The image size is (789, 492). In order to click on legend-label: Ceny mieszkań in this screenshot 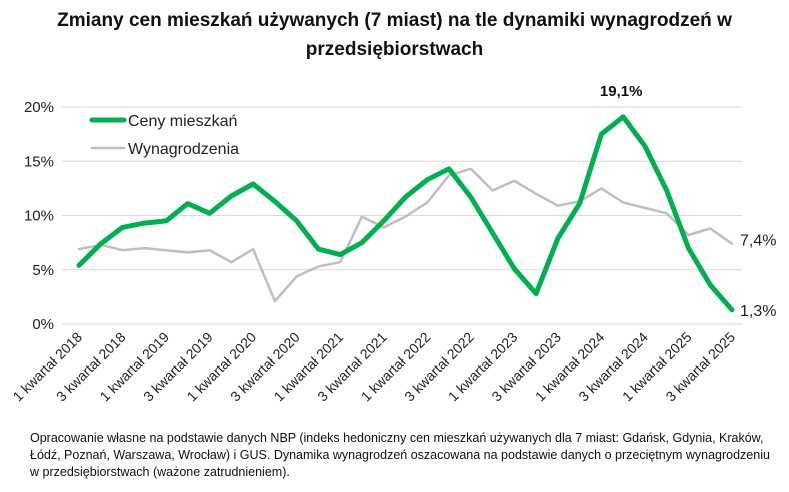, I will do `click(182, 121)`.